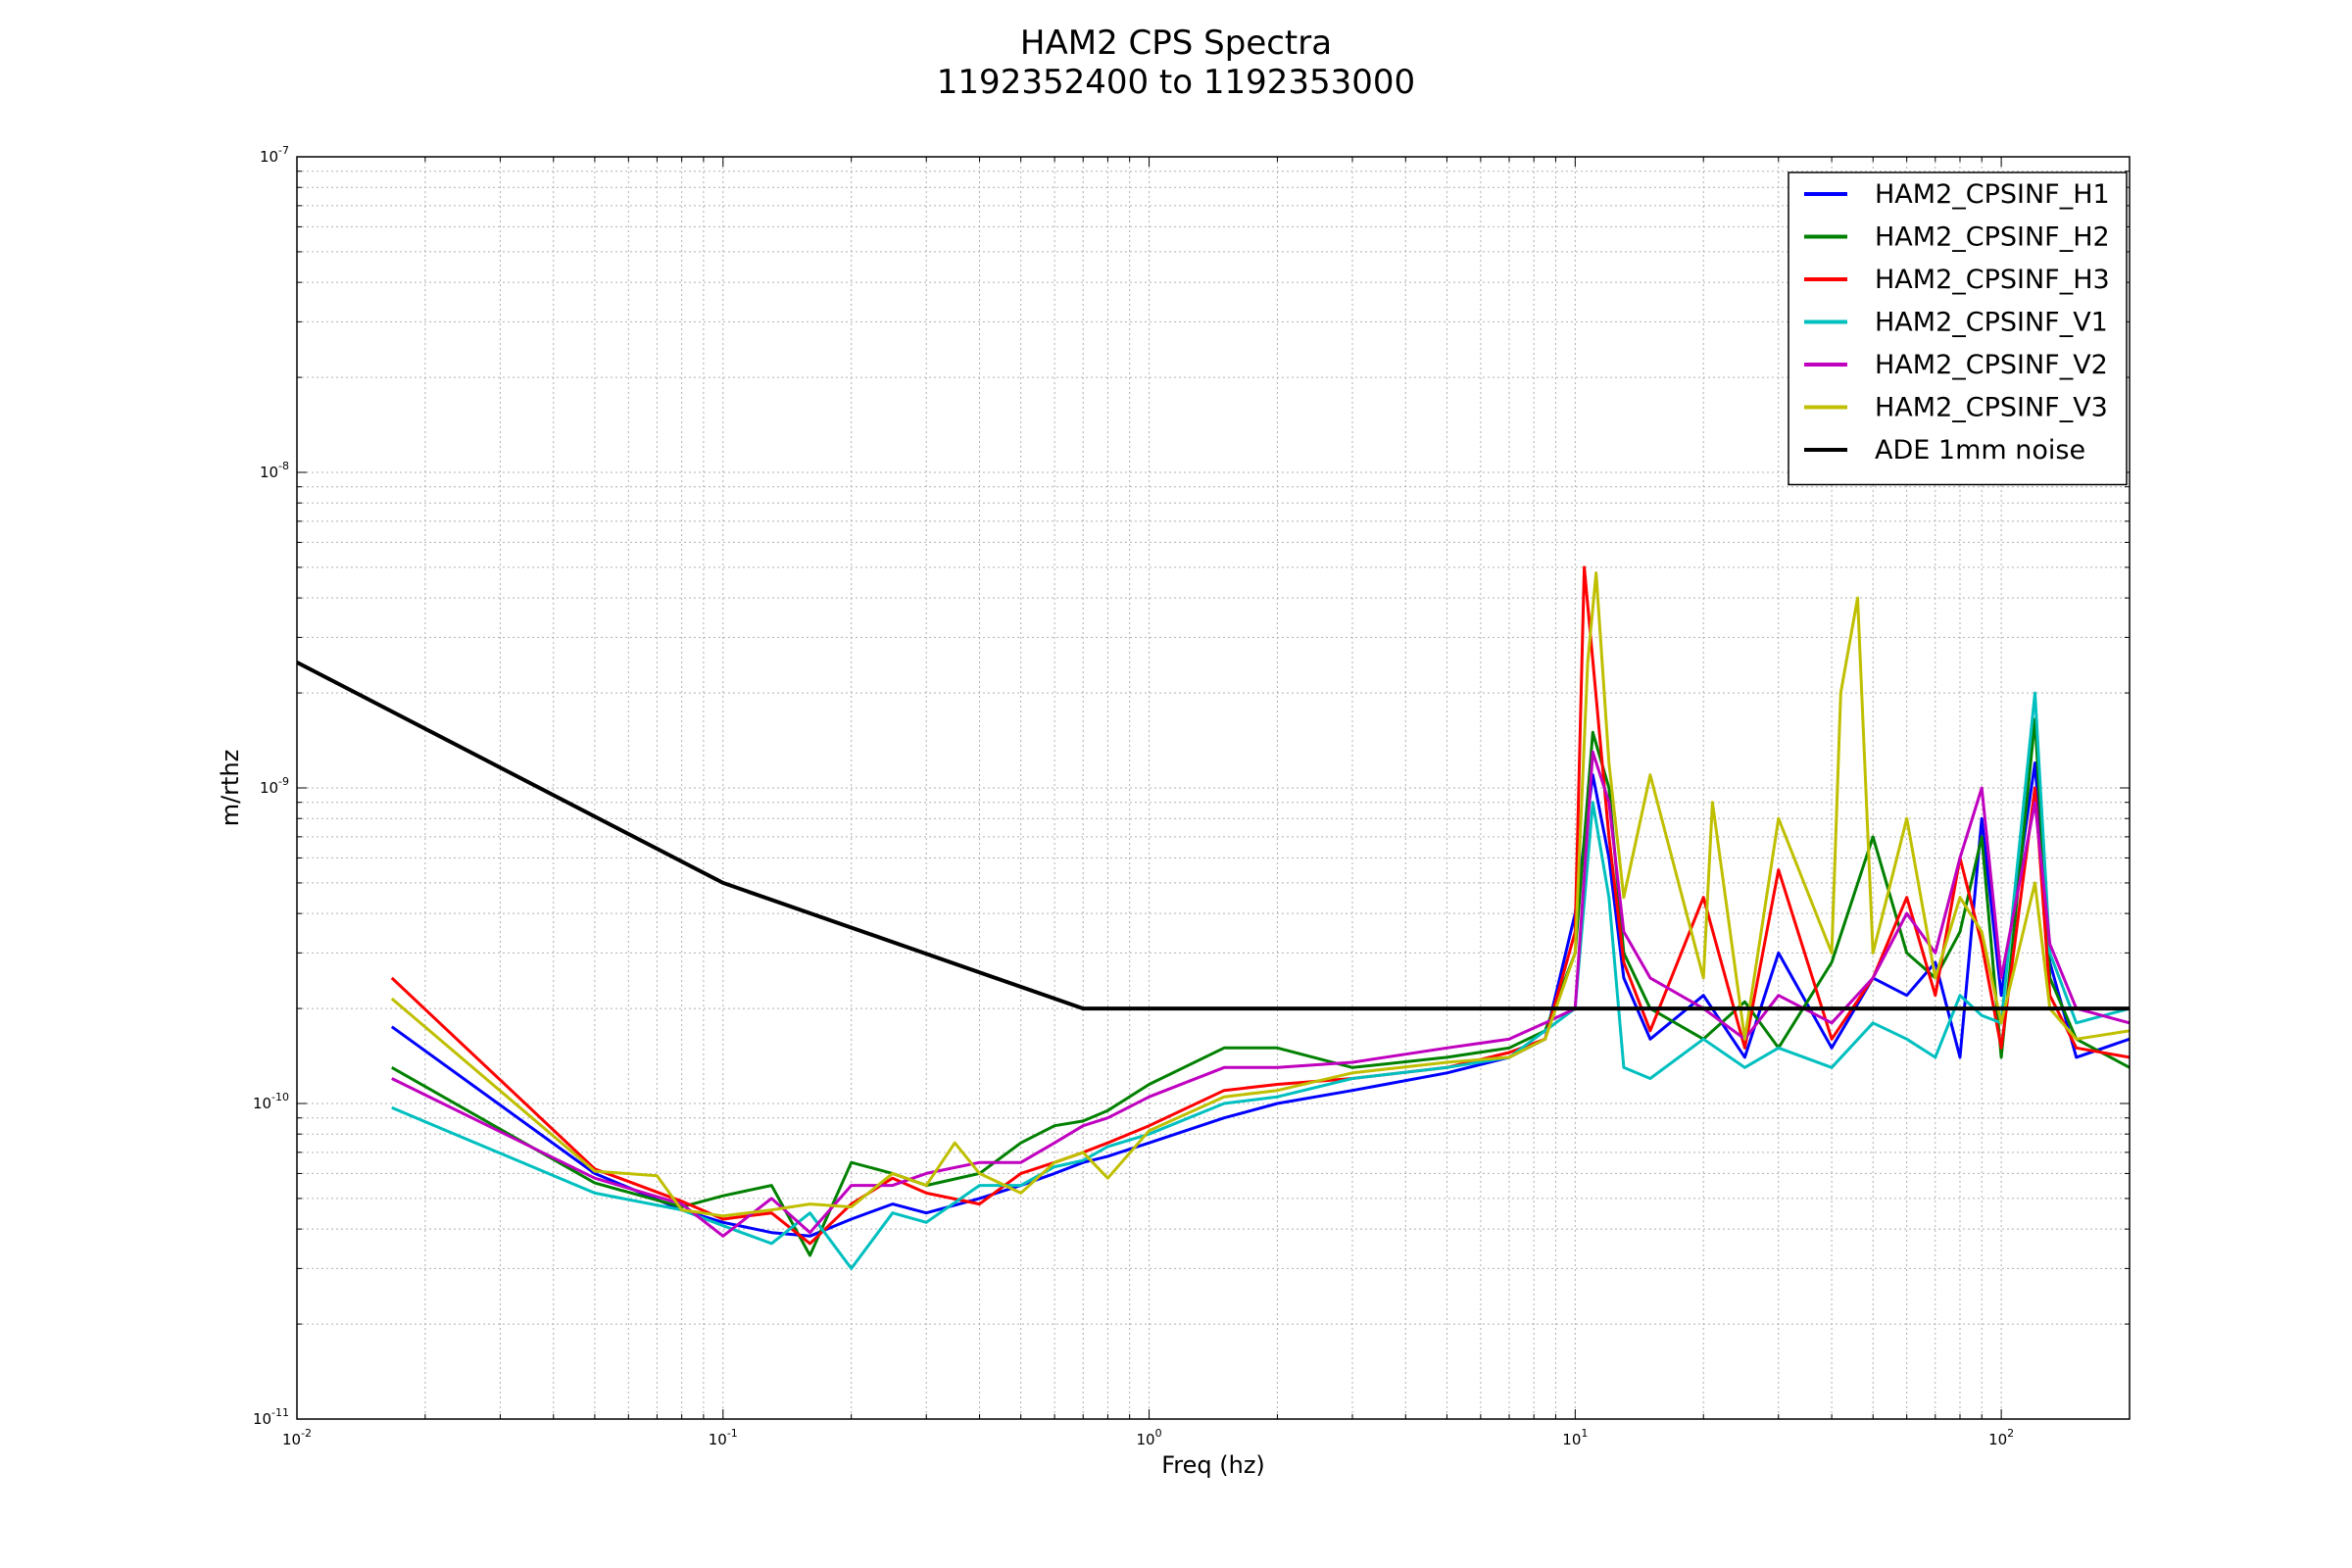 The height and width of the screenshot is (1568, 2352). Describe the element at coordinates (1992, 237) in the screenshot. I see `legend-label: HAM2_CPSINF_H2` at that location.